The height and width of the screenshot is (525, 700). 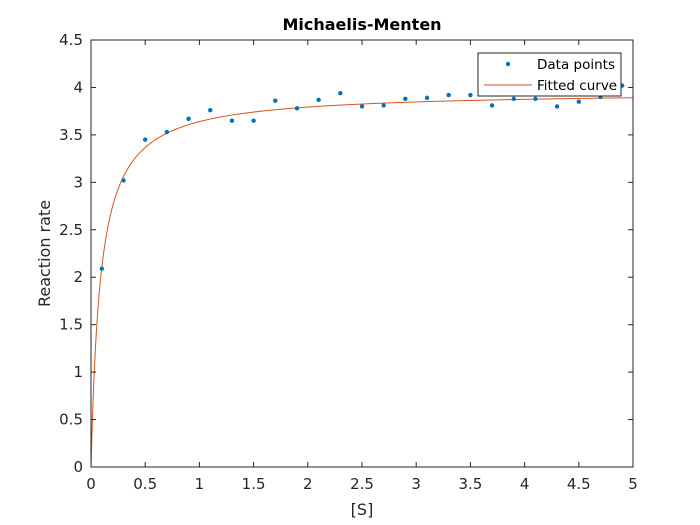 What do you see at coordinates (71, 40) in the screenshot?
I see `y-tick-label: 4.5` at bounding box center [71, 40].